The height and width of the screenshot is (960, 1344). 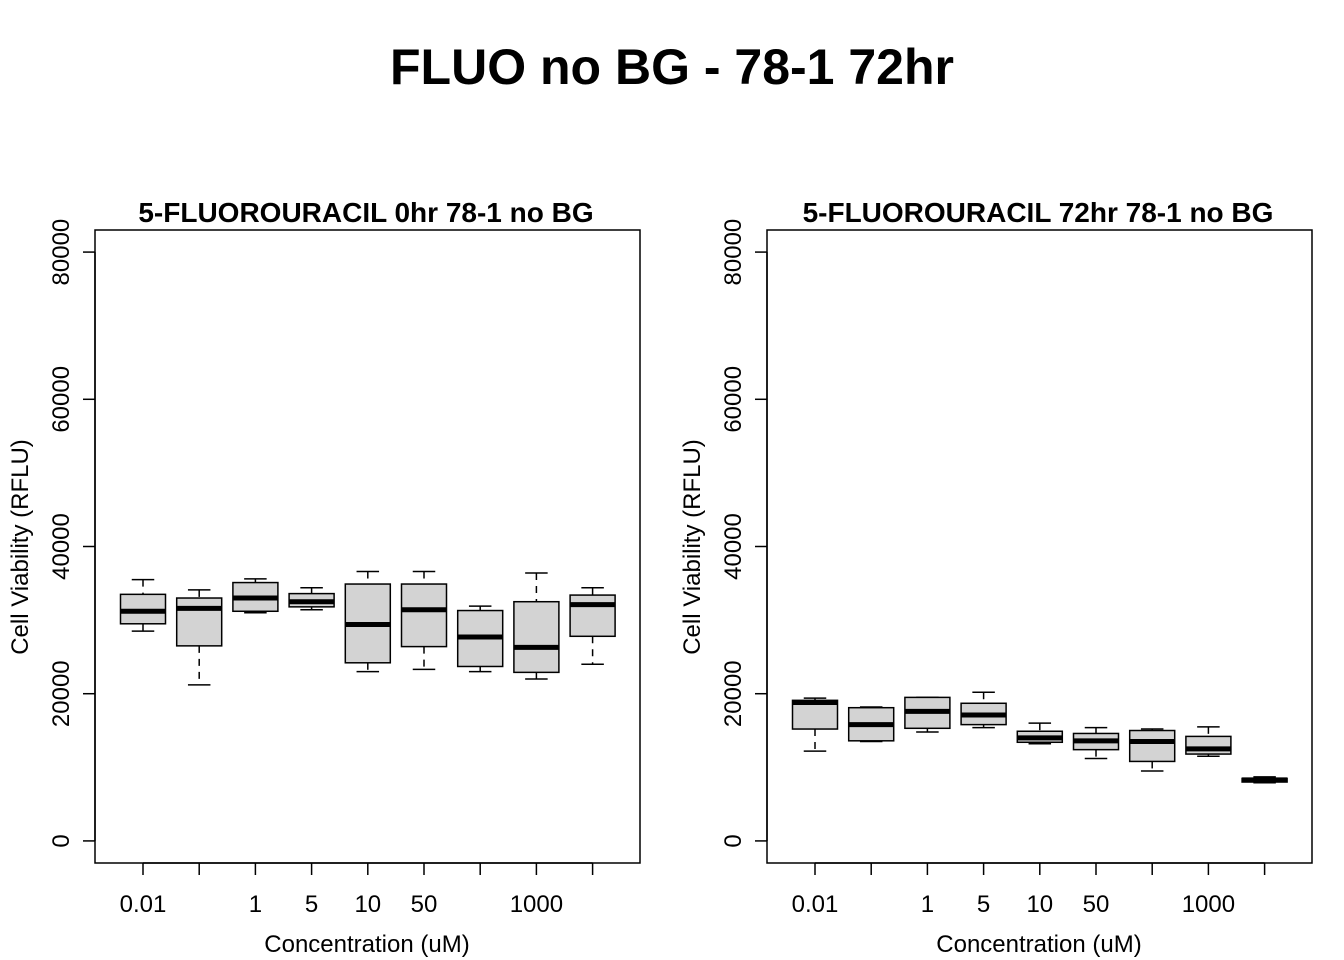 What do you see at coordinates (20, 547) in the screenshot?
I see `panel-left-ylabel: Cell Viability (RFLU)` at bounding box center [20, 547].